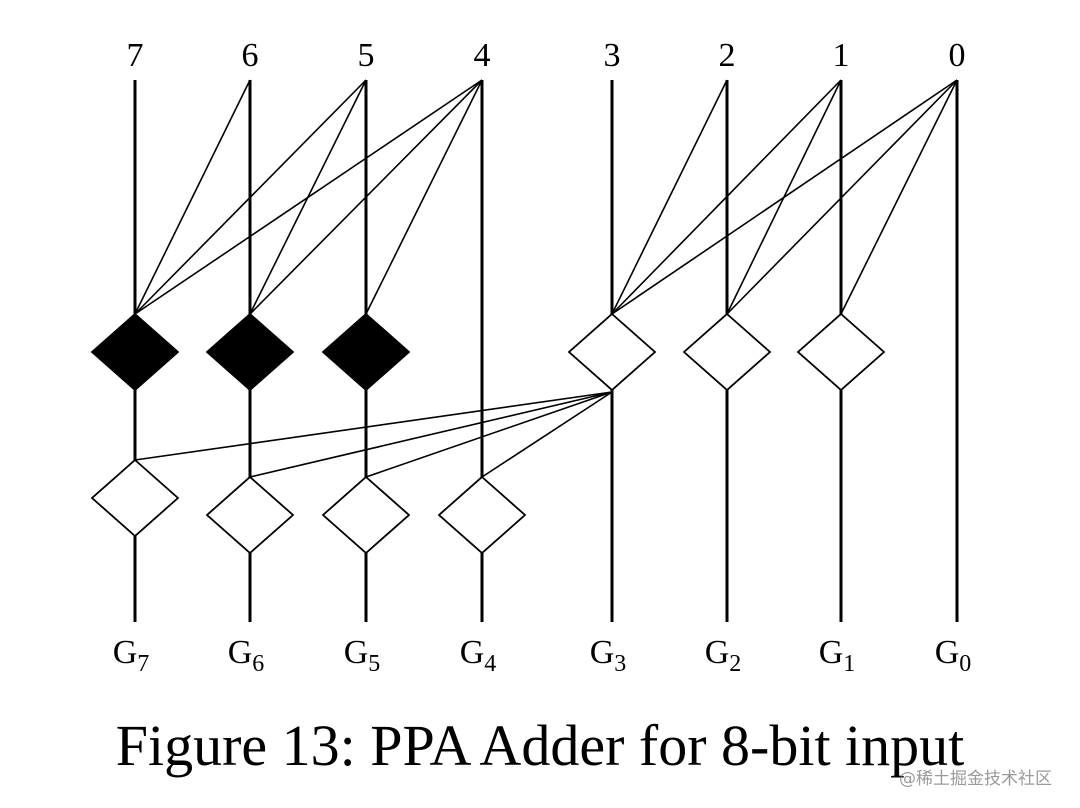 The image size is (1080, 808). I want to click on subscript: 0, so click(965, 664).